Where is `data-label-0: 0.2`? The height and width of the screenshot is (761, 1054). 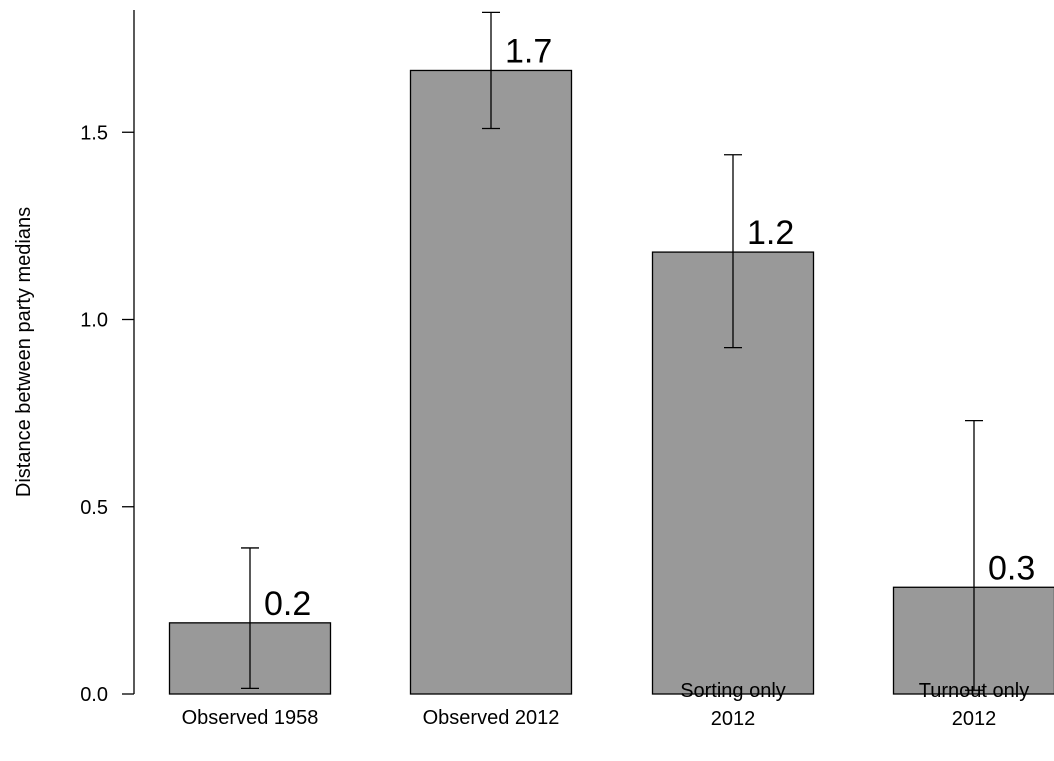
data-label-0: 0.2 is located at coordinates (287, 604).